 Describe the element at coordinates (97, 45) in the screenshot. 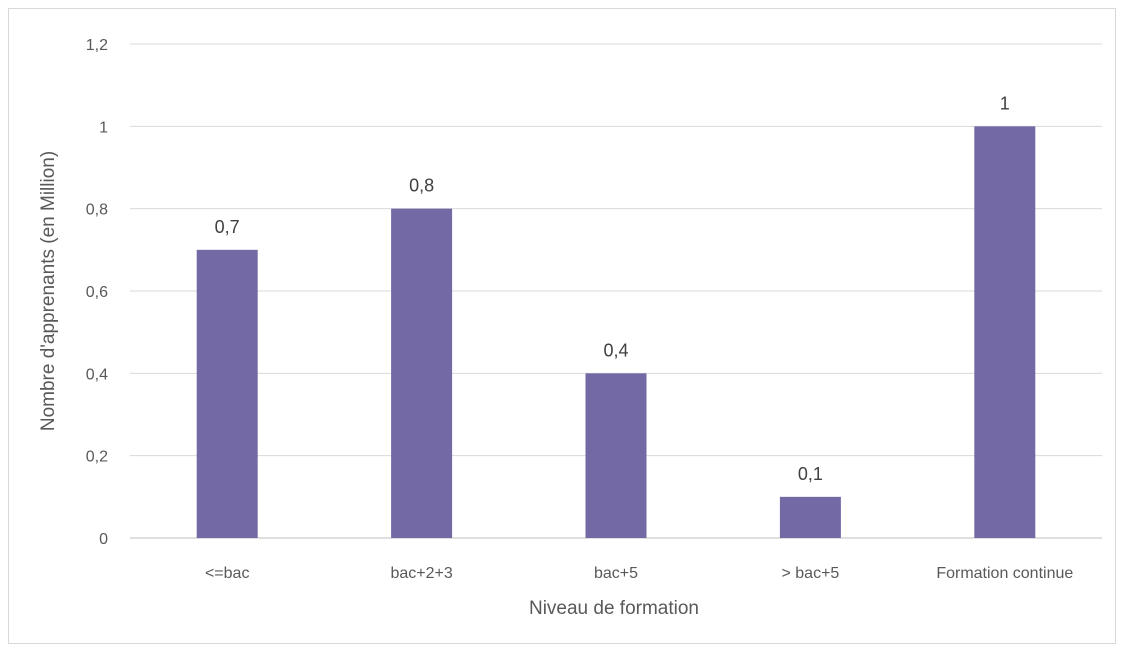

I see `y-tick-label: 1,2` at that location.